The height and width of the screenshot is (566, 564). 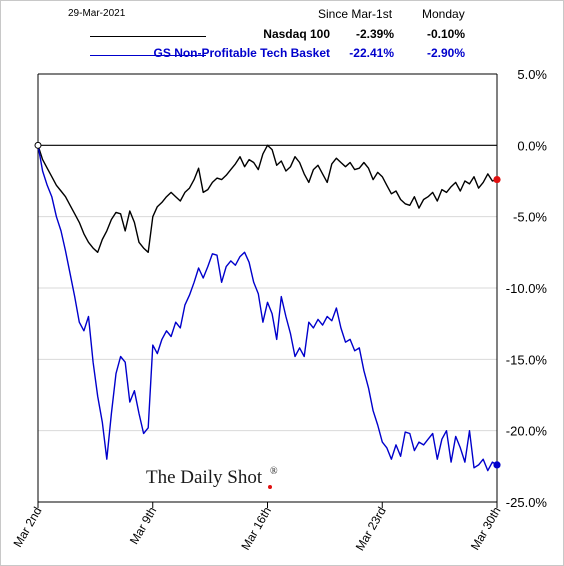 What do you see at coordinates (532, 145) in the screenshot?
I see `y-tick-label: 0.0%` at bounding box center [532, 145].